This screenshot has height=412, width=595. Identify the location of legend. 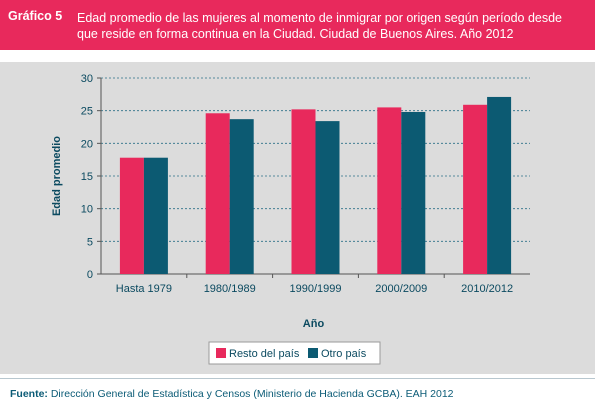
(294, 353).